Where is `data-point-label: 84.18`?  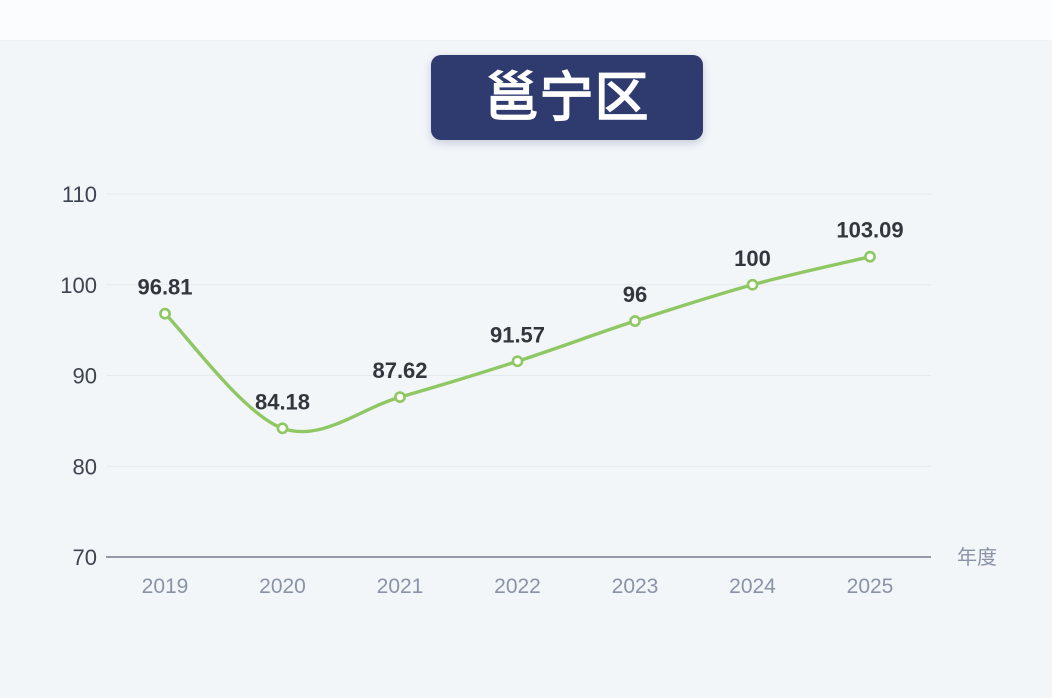 data-point-label: 84.18 is located at coordinates (282, 401).